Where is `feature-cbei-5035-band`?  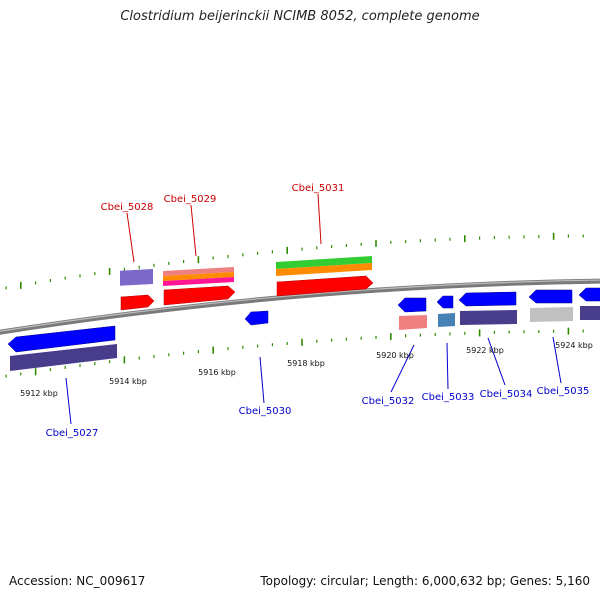 feature-cbei-5035-band is located at coordinates (551, 314).